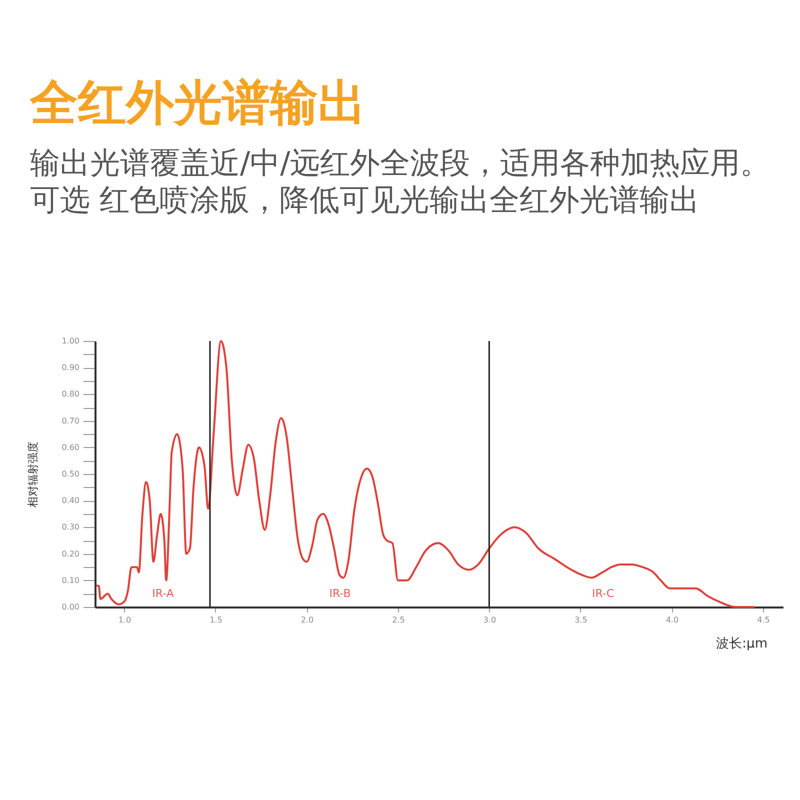  What do you see at coordinates (71, 341) in the screenshot?
I see `y-tick-label: 1.00` at bounding box center [71, 341].